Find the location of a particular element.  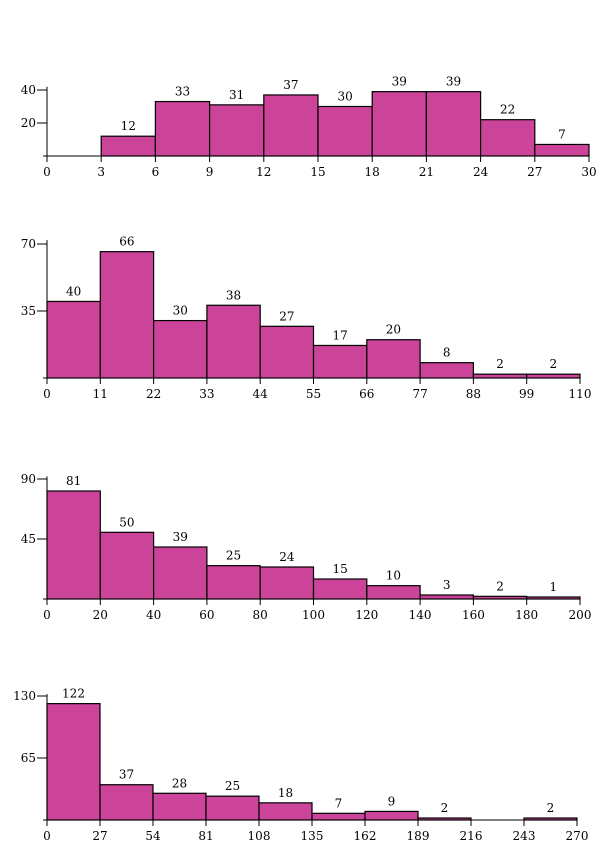

x-tick-label: 44 is located at coordinates (261, 394).